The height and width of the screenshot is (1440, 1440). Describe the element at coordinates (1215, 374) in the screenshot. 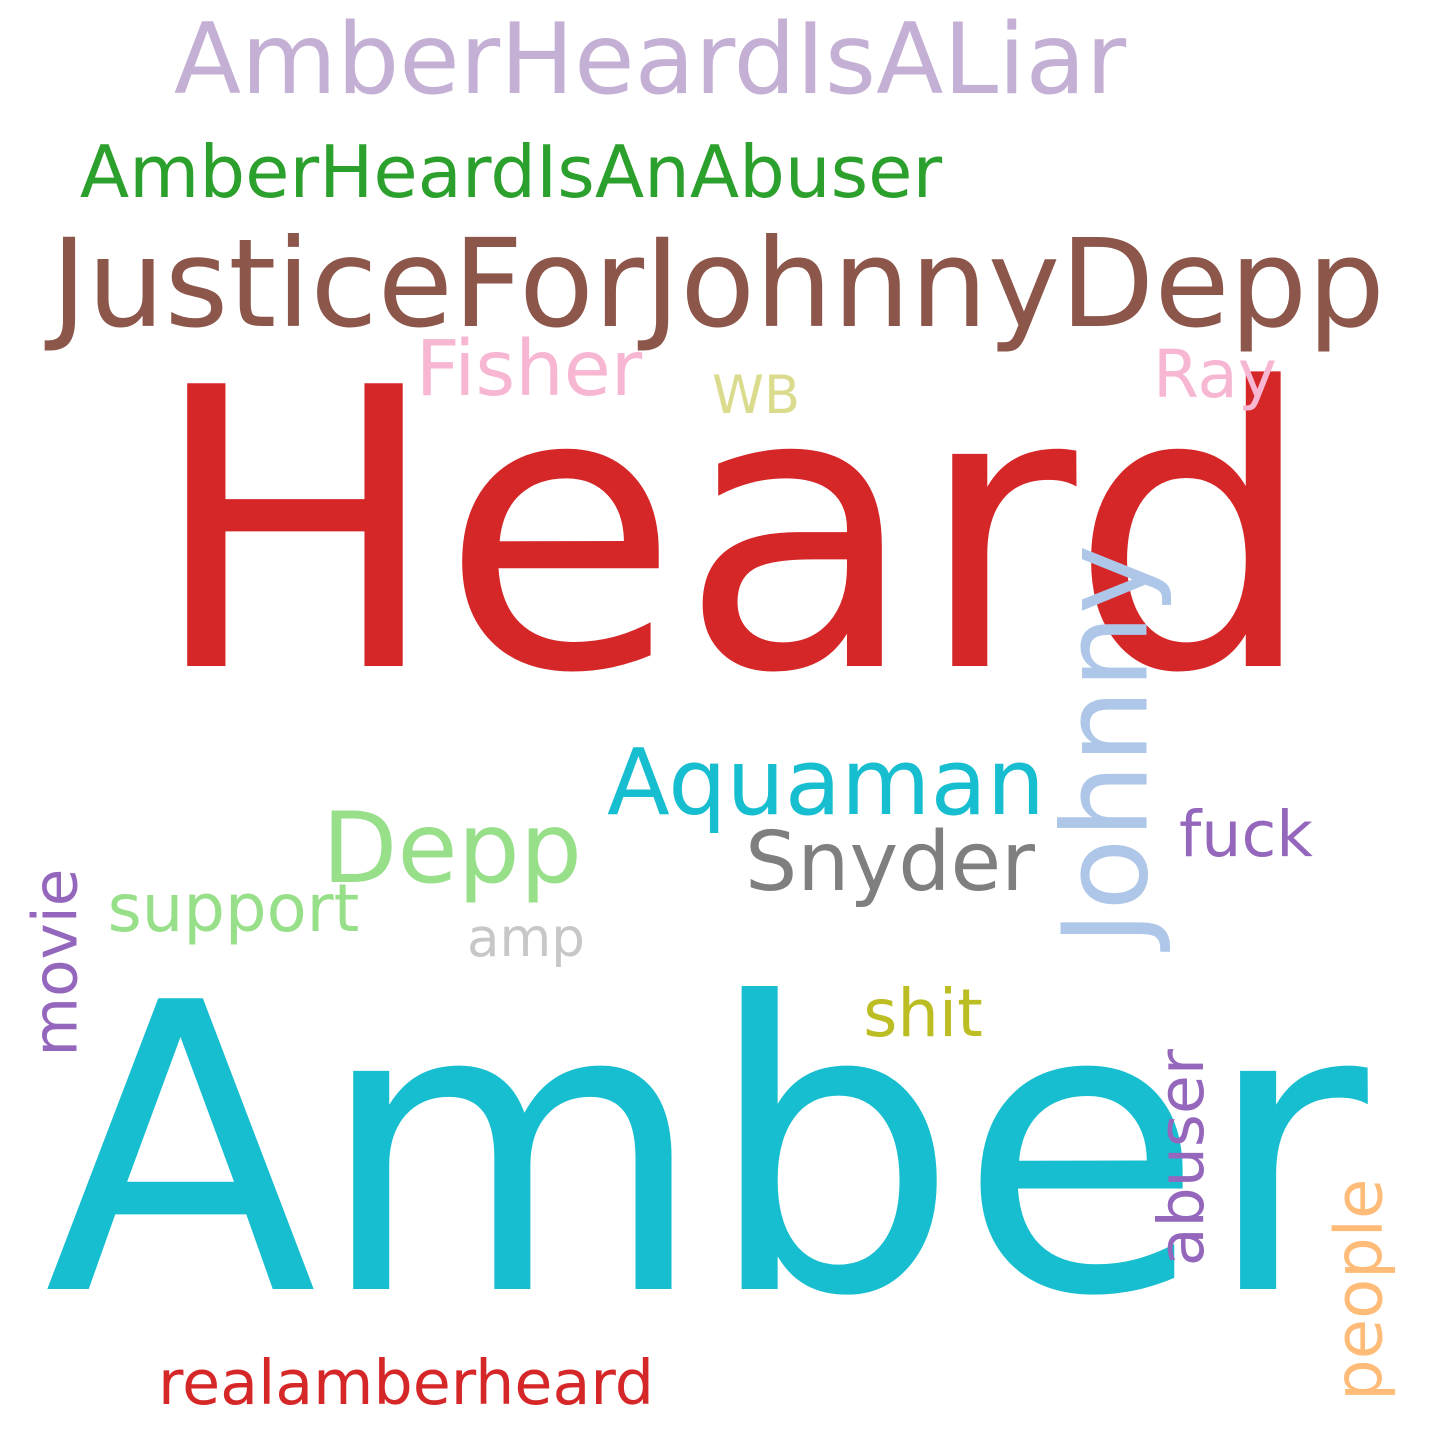

I see `word-ray: Ray` at that location.